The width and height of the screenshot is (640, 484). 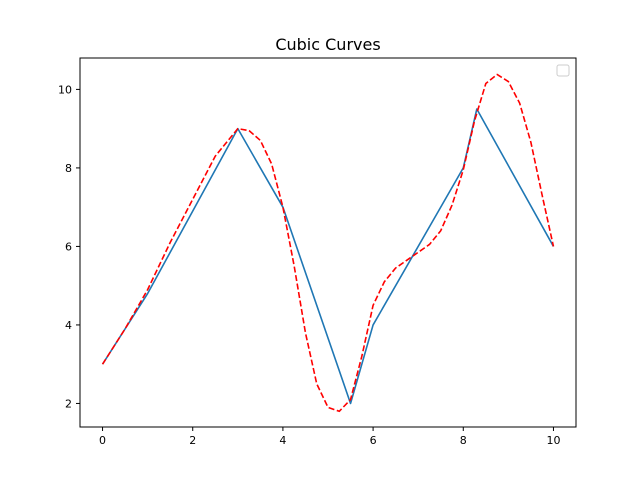 What do you see at coordinates (553, 440) in the screenshot?
I see `x-tick-label: 10` at bounding box center [553, 440].